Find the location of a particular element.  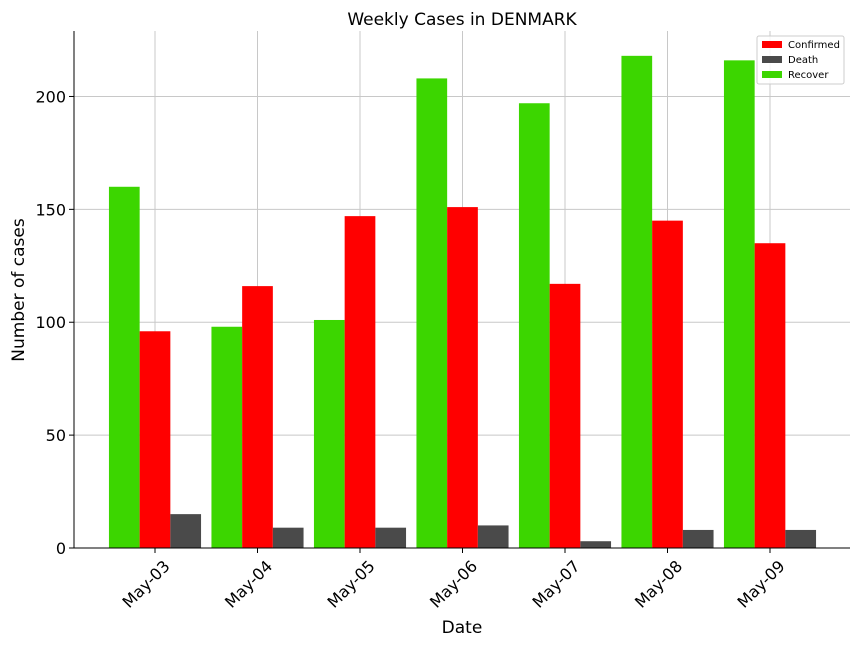

y-tick-label: 200 is located at coordinates (50, 96).